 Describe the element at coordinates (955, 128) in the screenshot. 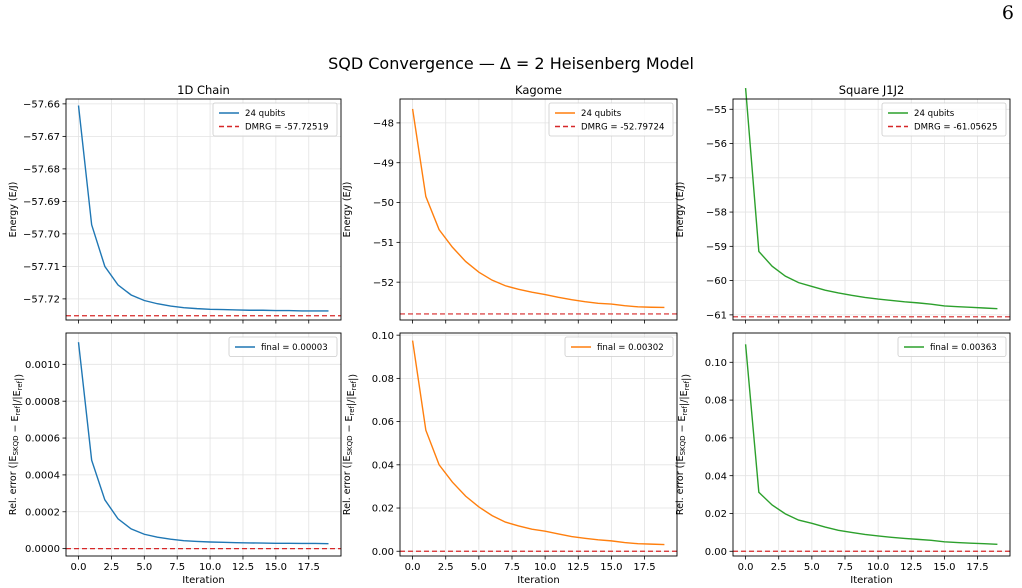

I see `legend-label: DMRG = -61.05625` at that location.